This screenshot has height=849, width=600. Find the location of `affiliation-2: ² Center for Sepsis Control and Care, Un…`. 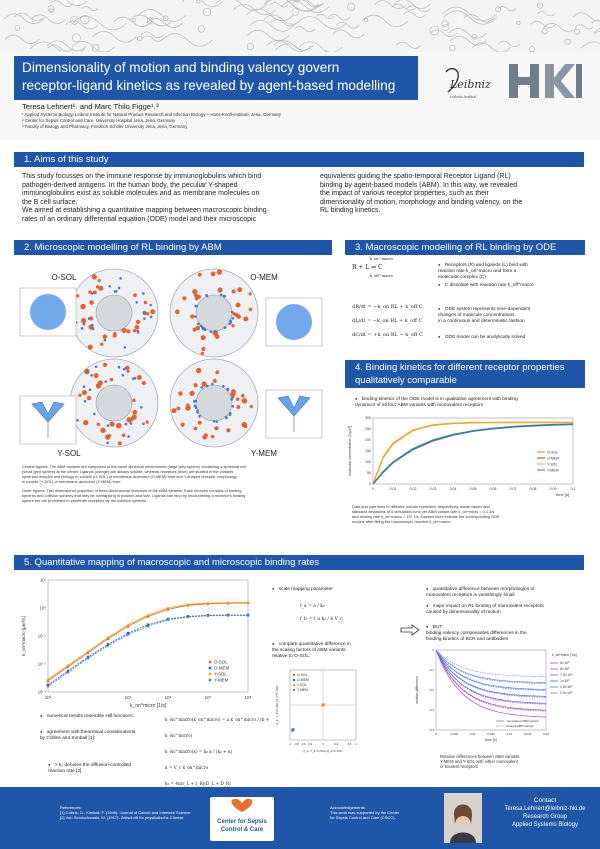

affiliation-2: ² Center for Sepsis Control and Care, Un… is located at coordinates (99, 120).